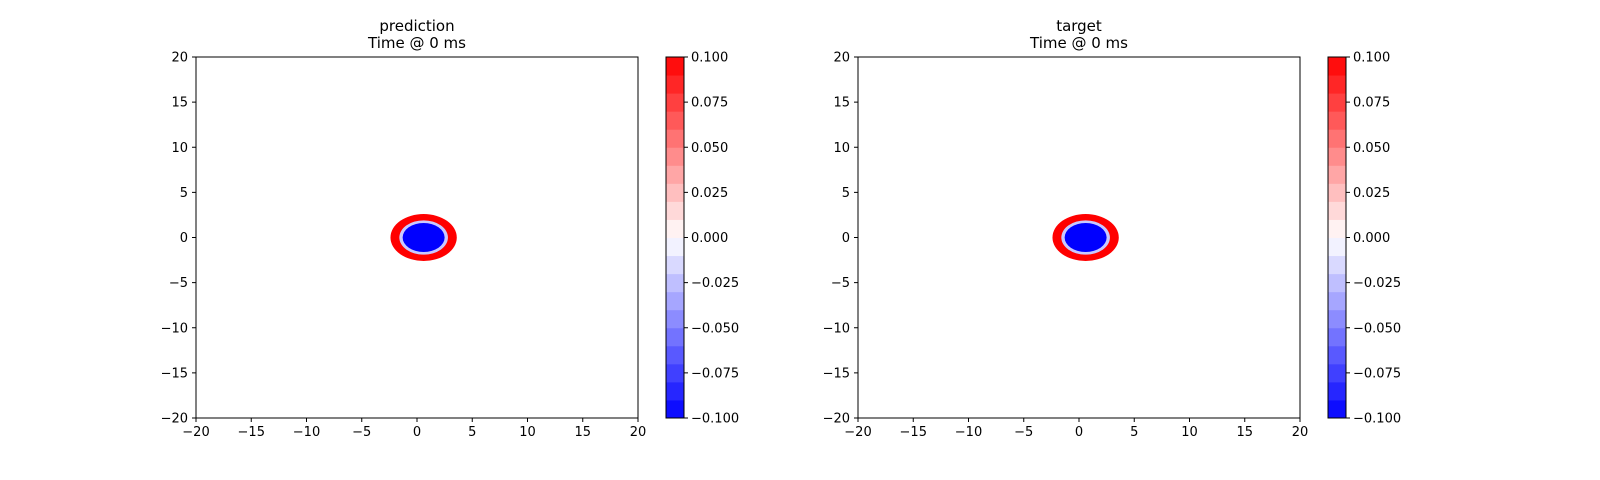  What do you see at coordinates (416, 26) in the screenshot?
I see `chart-title: prediction` at bounding box center [416, 26].